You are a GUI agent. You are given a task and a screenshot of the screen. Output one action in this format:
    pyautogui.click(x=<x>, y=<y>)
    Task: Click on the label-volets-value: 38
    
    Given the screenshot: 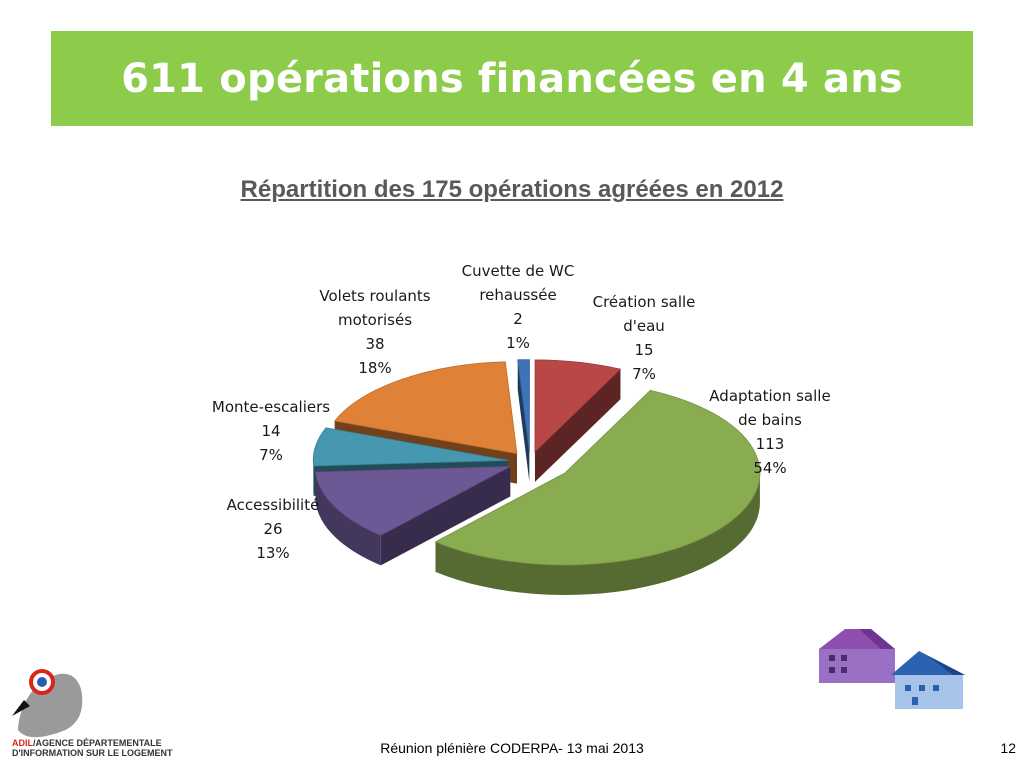 What is the action you would take?
    pyautogui.click(x=375, y=344)
    